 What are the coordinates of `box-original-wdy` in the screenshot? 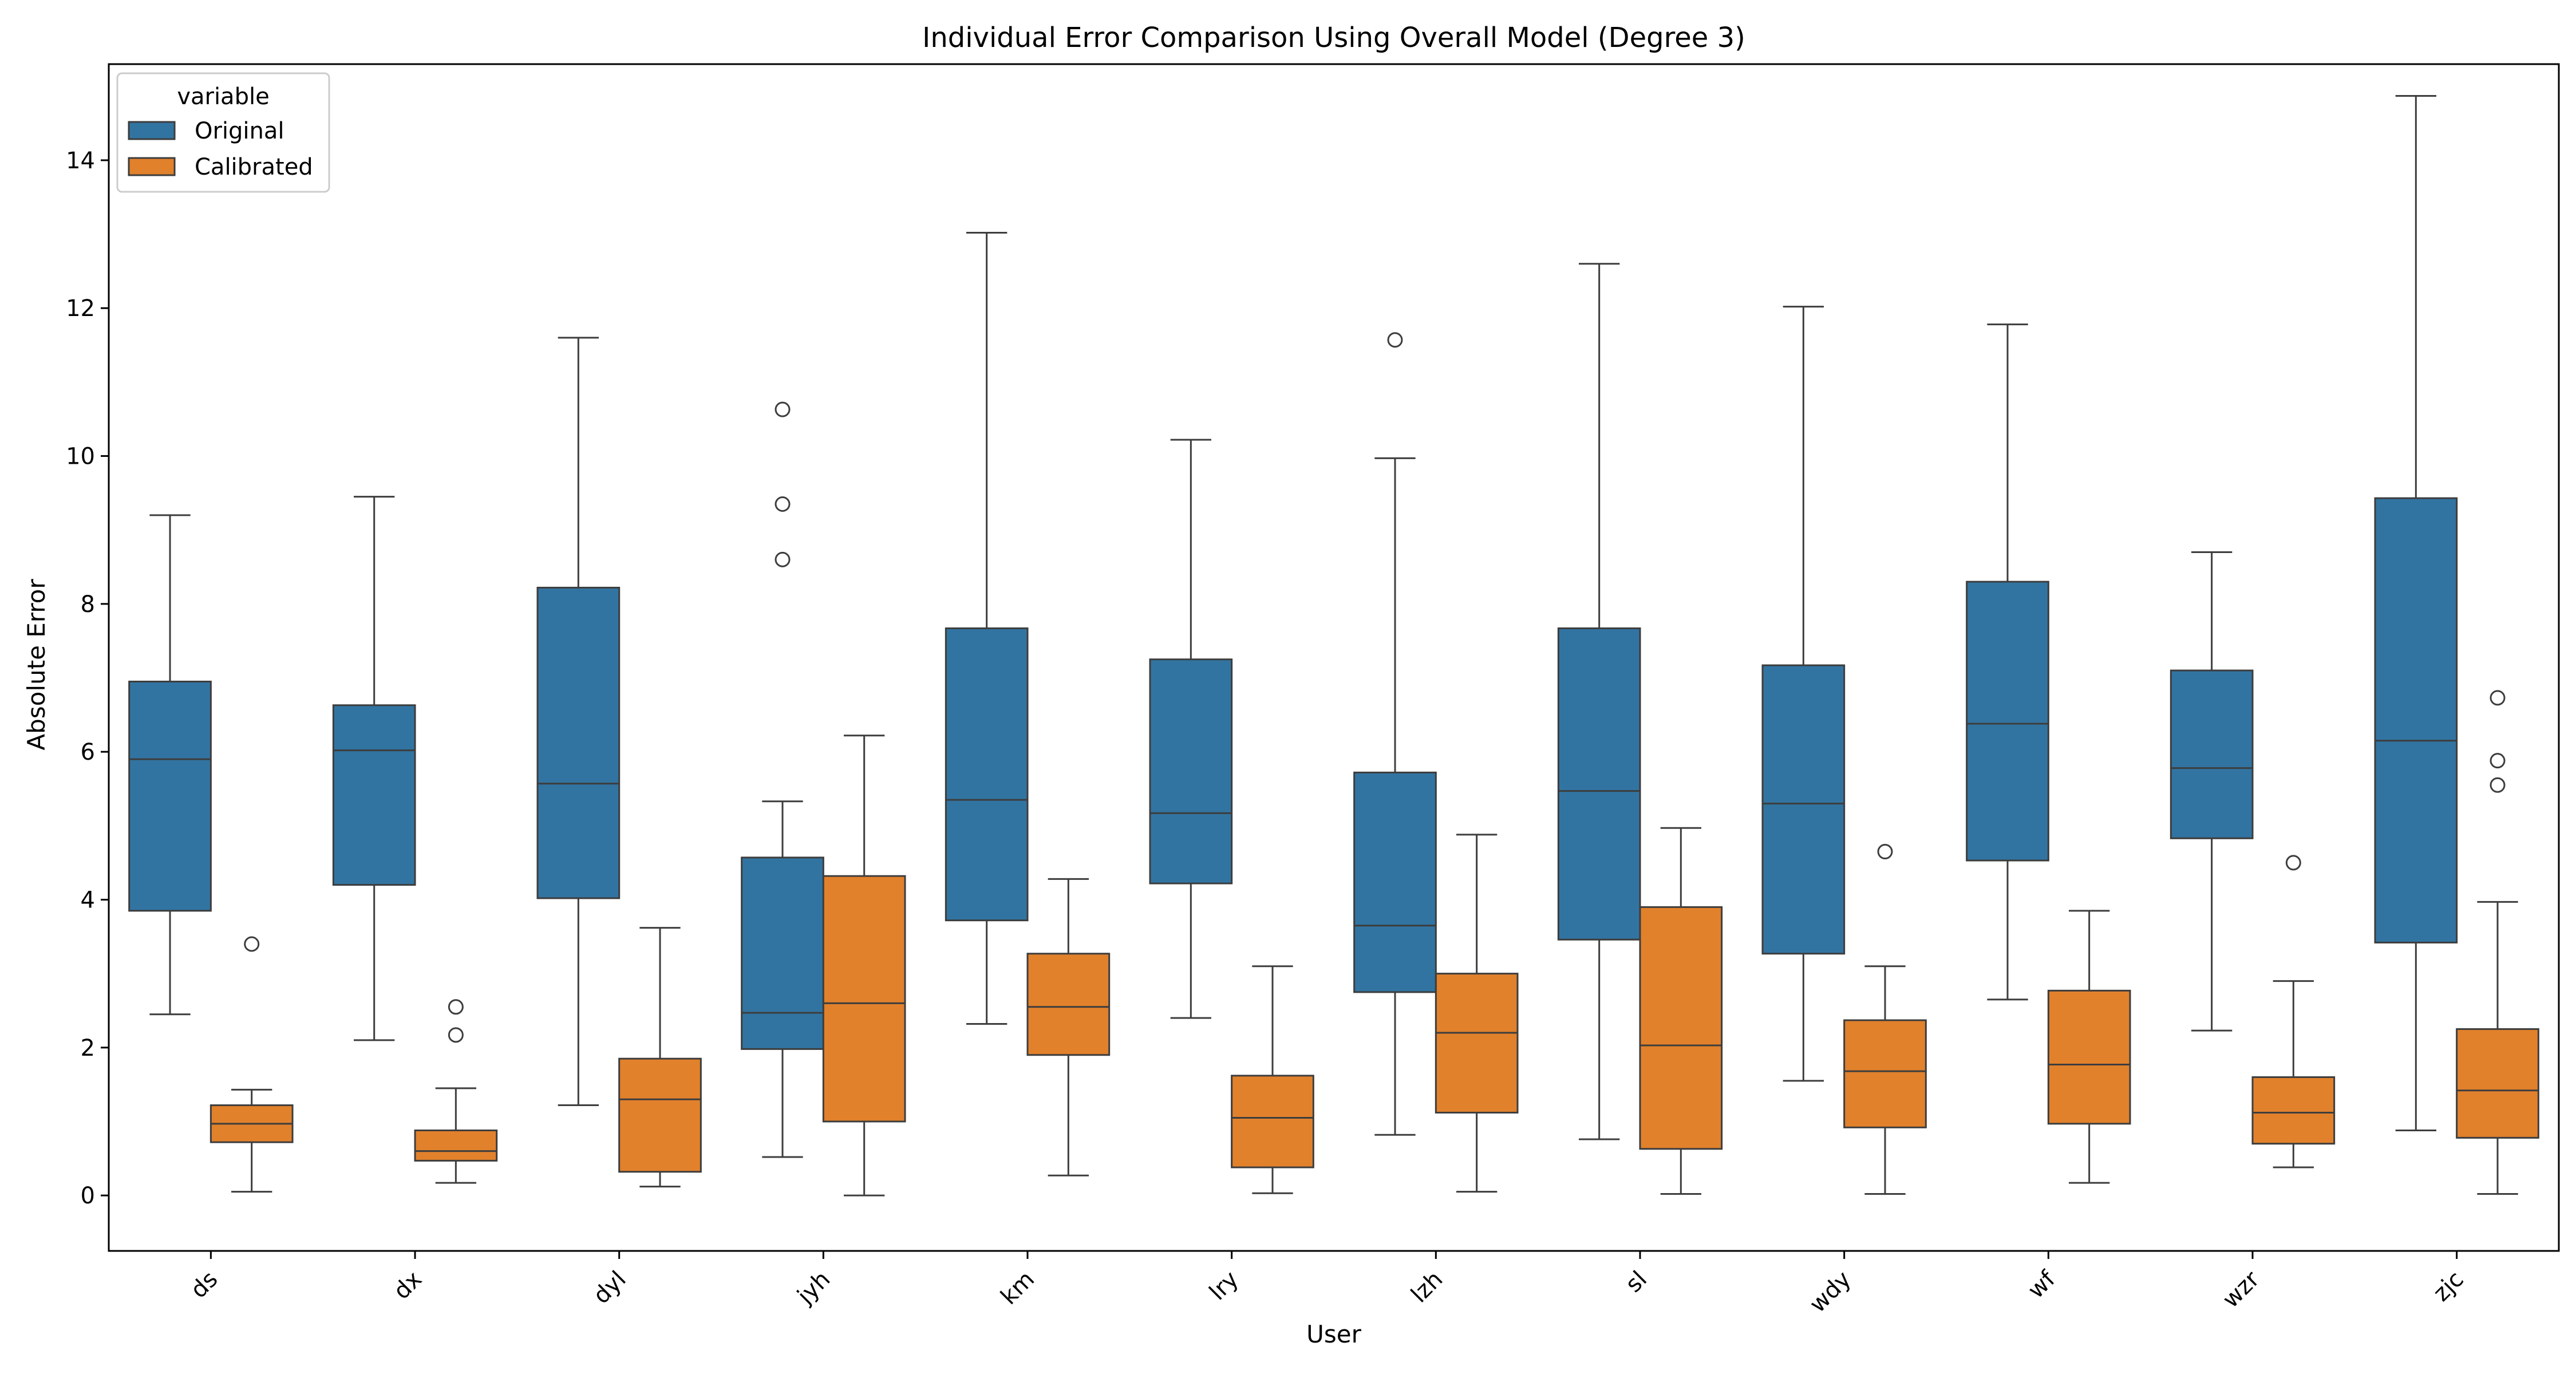 It's located at (1803, 694).